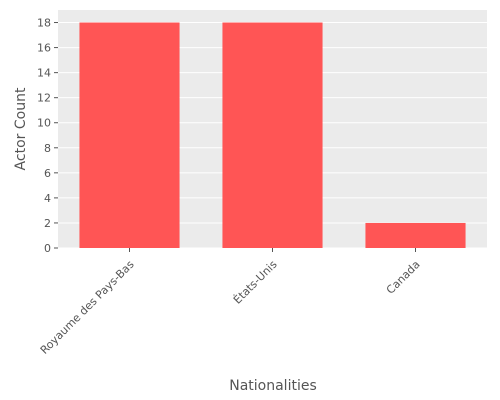  What do you see at coordinates (87, 307) in the screenshot?
I see `x-tick-label: Royaume des Pays-Bas` at bounding box center [87, 307].